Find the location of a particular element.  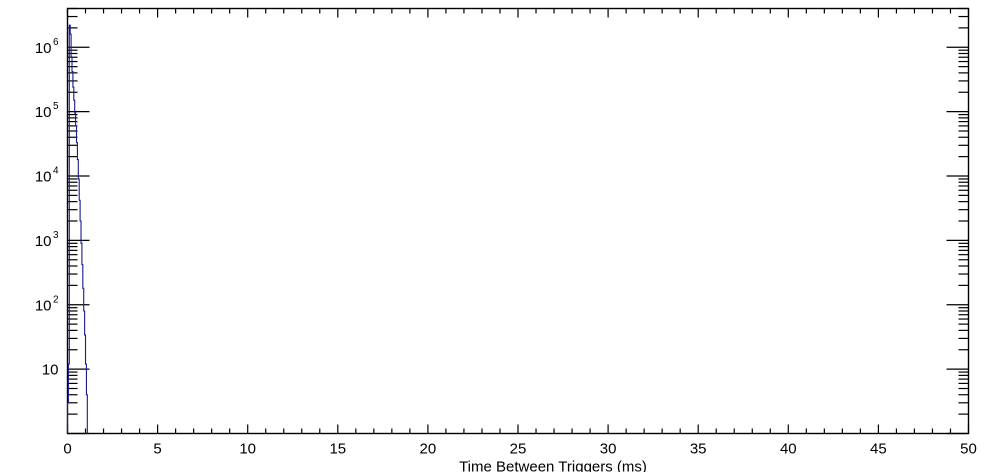

y-axis-tick-label: 10 is located at coordinates (50, 370).